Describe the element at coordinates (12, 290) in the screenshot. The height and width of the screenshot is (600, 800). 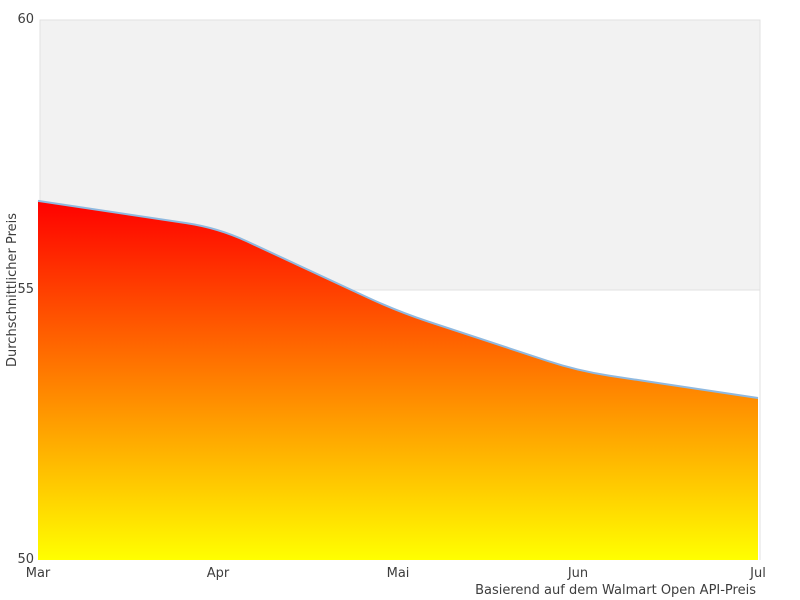
I see `y-axis-title: Durchschnittlicher Preis` at that location.